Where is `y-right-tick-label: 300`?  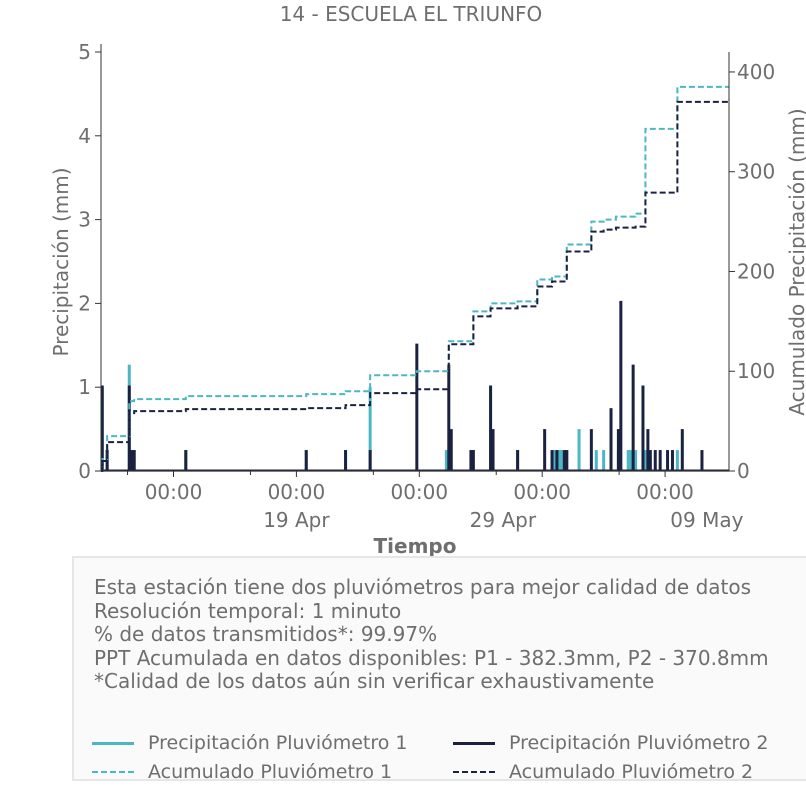 y-right-tick-label: 300 is located at coordinates (756, 172).